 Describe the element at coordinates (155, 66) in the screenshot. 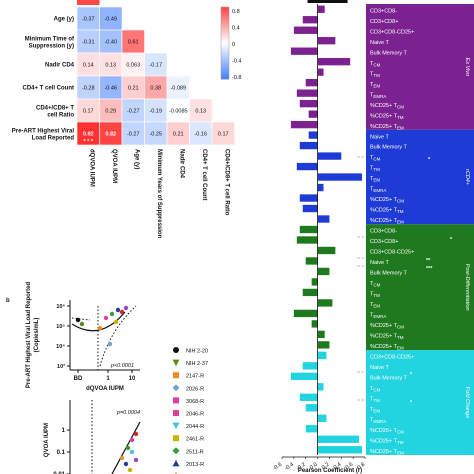

I see `heatmap-cell-value: -0.17` at that location.